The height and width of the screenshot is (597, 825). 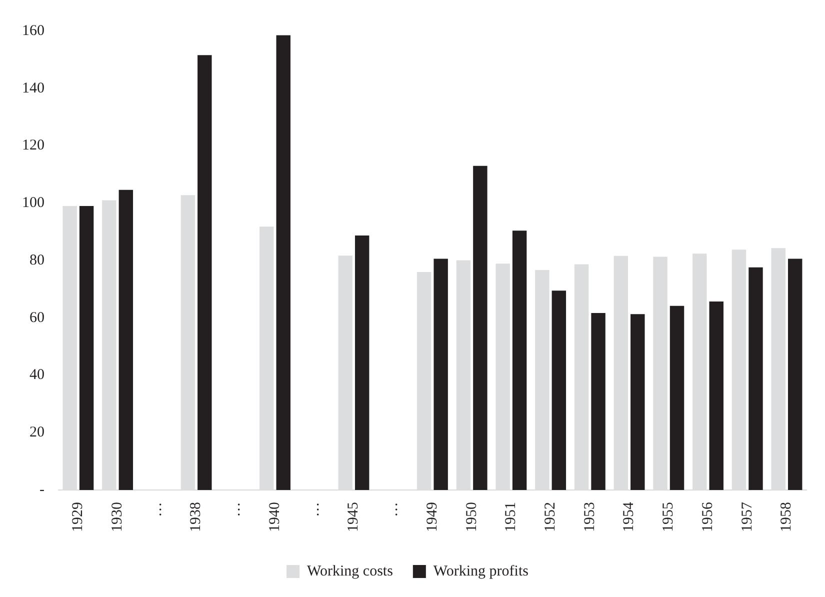 I want to click on x-tick-label: 1958, so click(x=786, y=517).